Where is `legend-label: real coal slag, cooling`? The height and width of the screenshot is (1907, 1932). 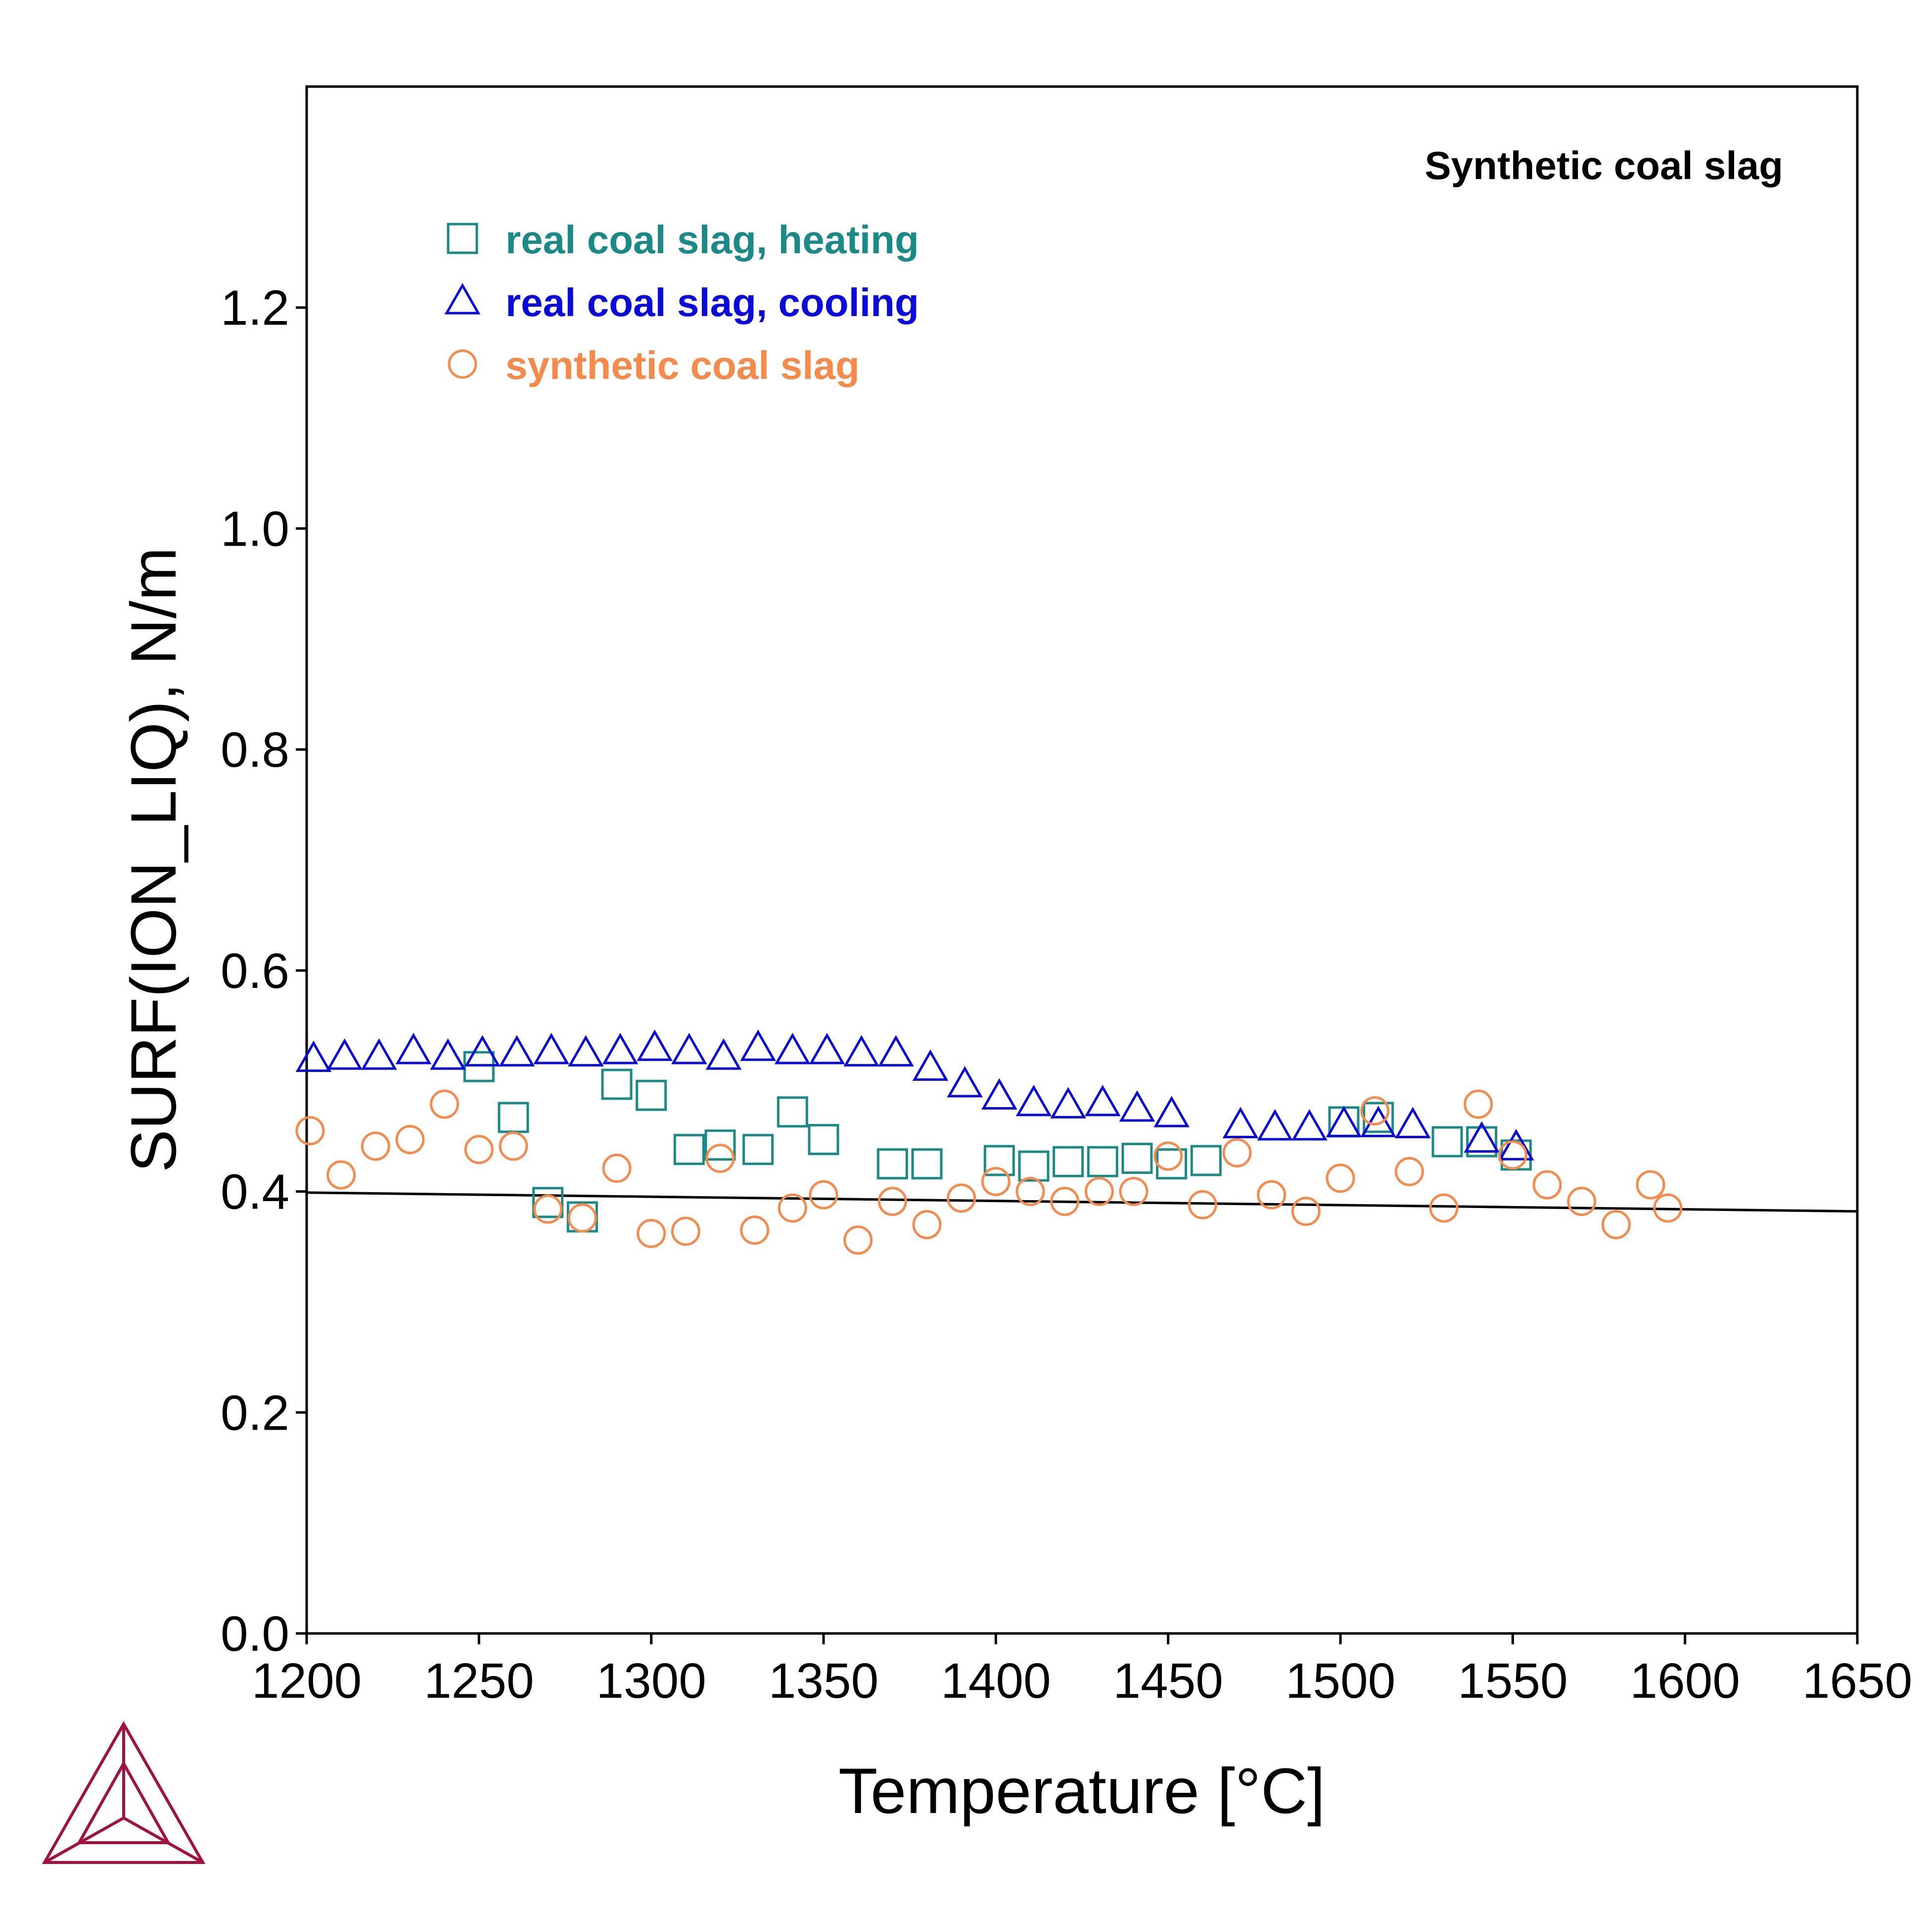
legend-label: real coal slag, cooling is located at coordinates (713, 303).